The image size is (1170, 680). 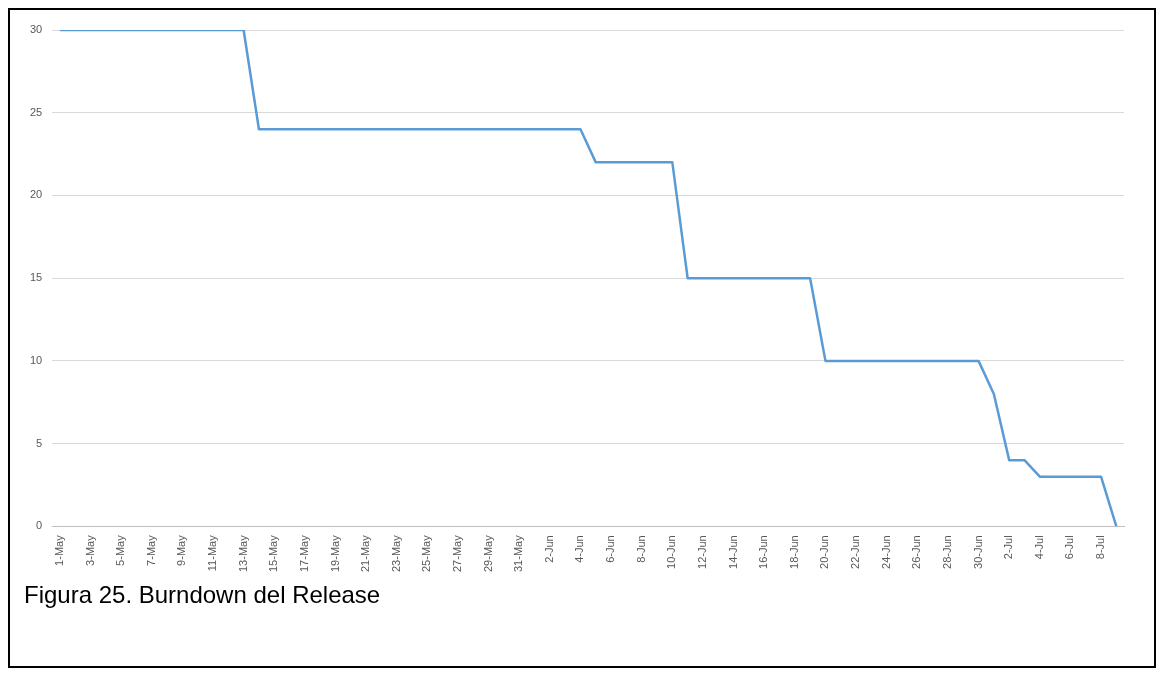 I want to click on x-tick-label: 6-Jul, so click(x=1069, y=547).